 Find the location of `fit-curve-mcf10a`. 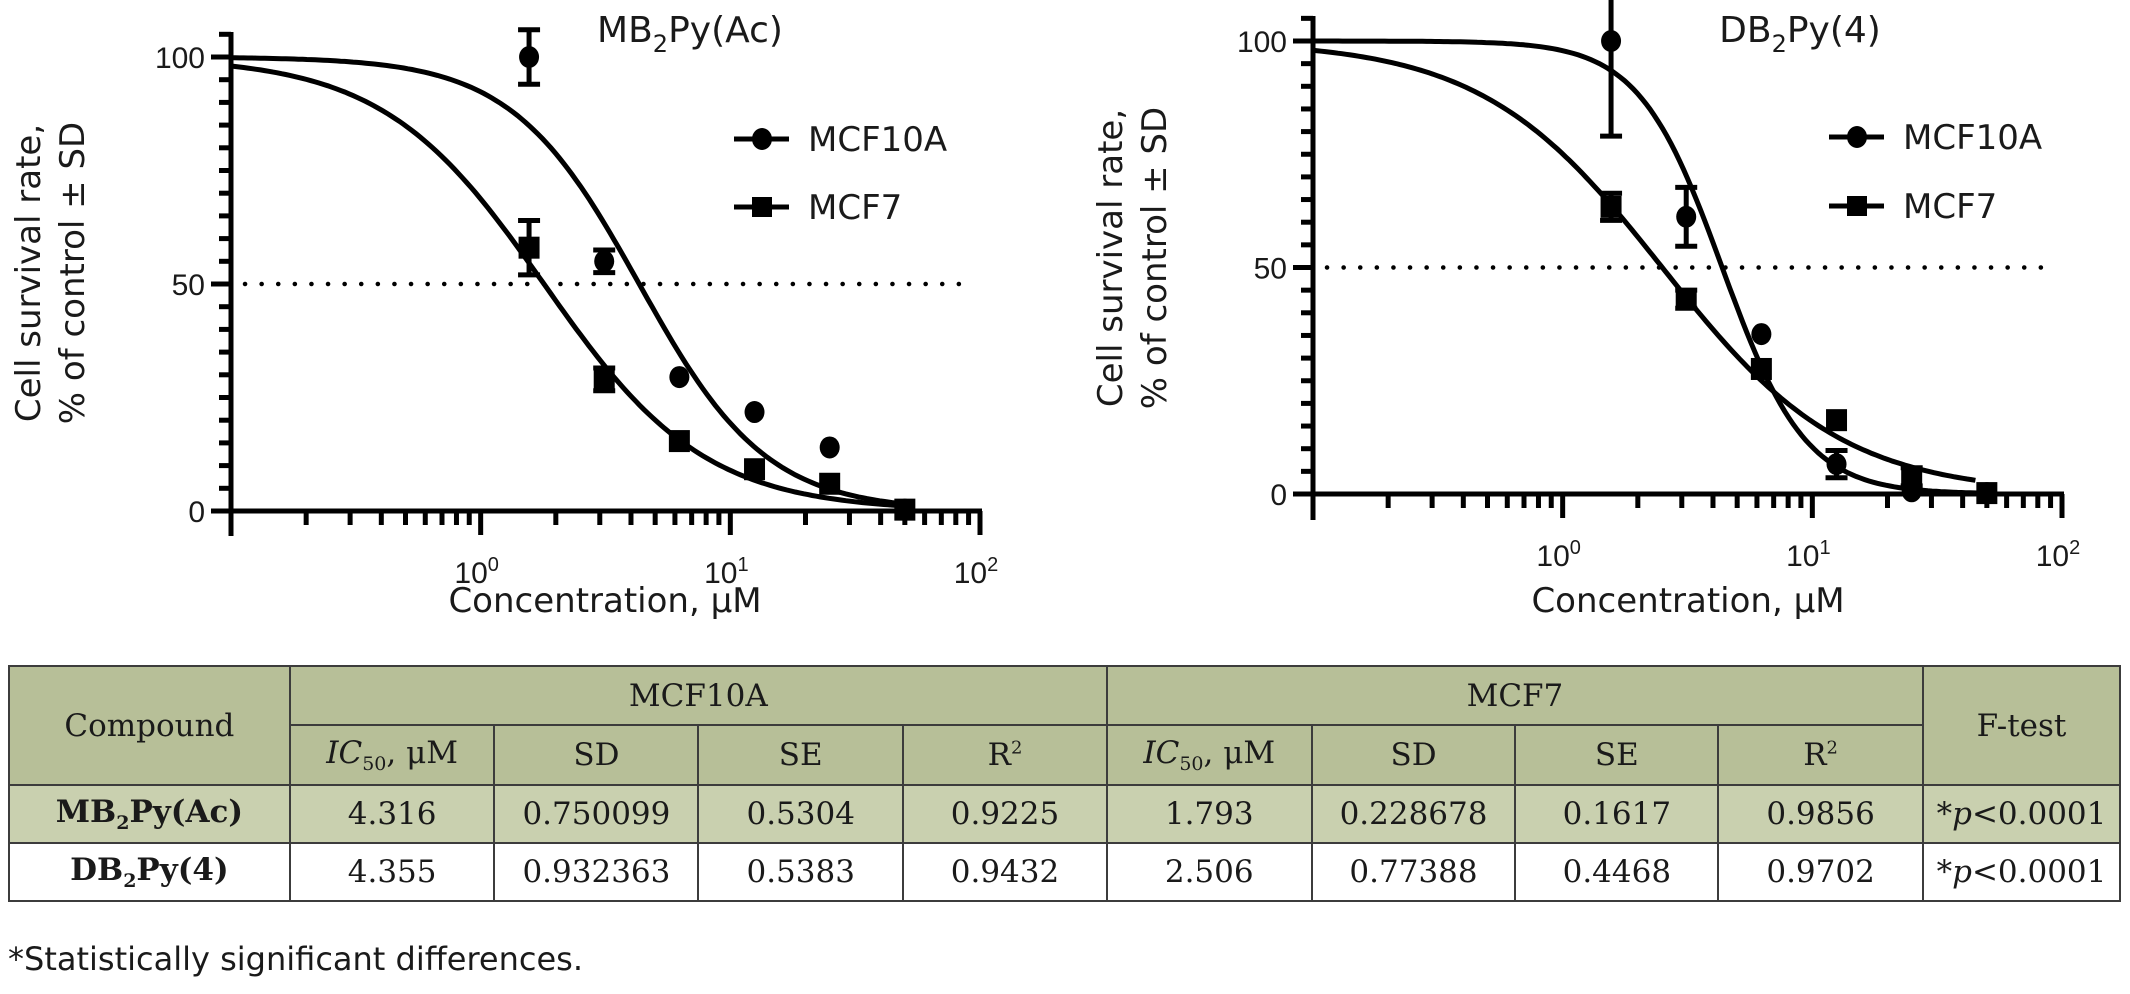

fit-curve-mcf10a is located at coordinates (568, 281).